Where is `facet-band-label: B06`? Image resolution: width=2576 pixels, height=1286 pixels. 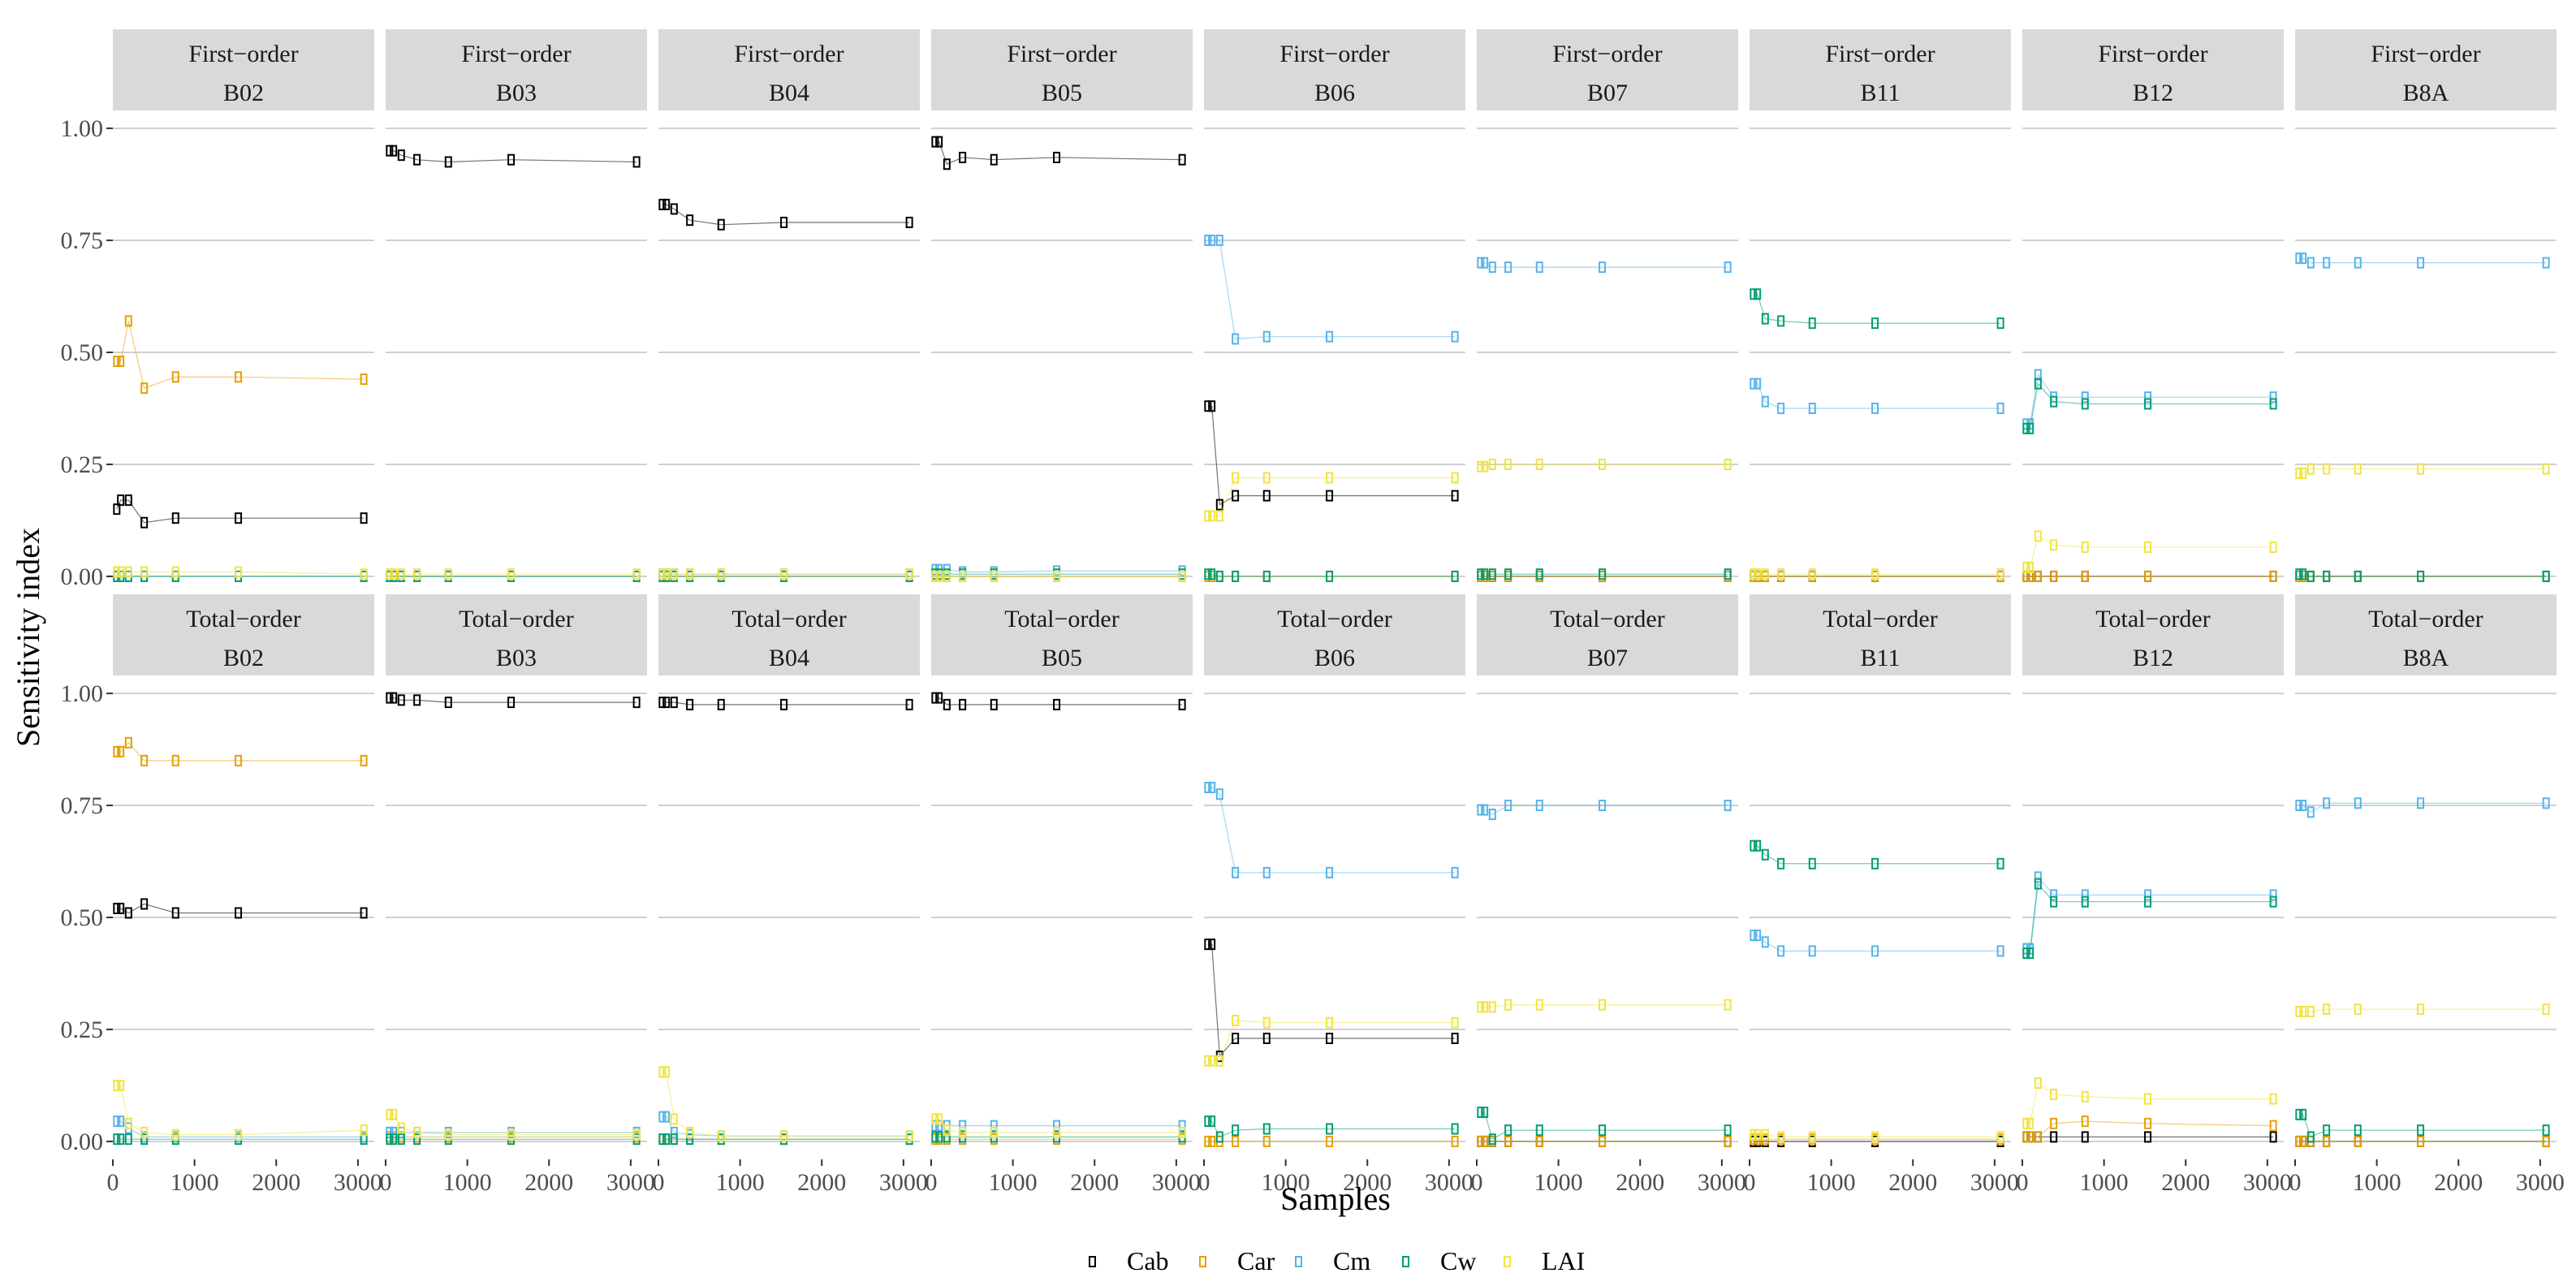 facet-band-label: B06 is located at coordinates (1334, 658).